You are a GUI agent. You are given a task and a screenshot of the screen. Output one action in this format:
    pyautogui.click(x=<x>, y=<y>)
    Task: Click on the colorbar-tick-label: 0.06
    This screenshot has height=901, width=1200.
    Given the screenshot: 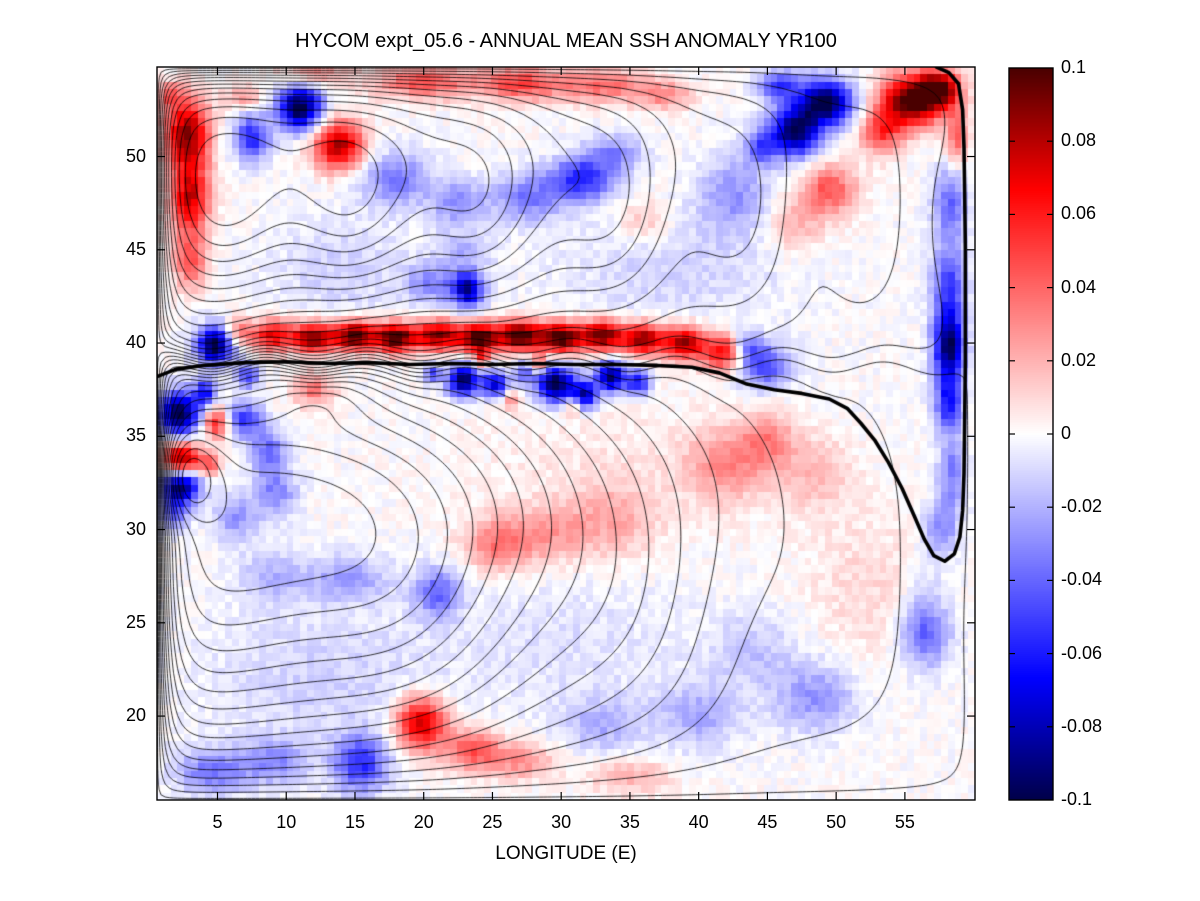 What is the action you would take?
    pyautogui.click(x=1079, y=213)
    